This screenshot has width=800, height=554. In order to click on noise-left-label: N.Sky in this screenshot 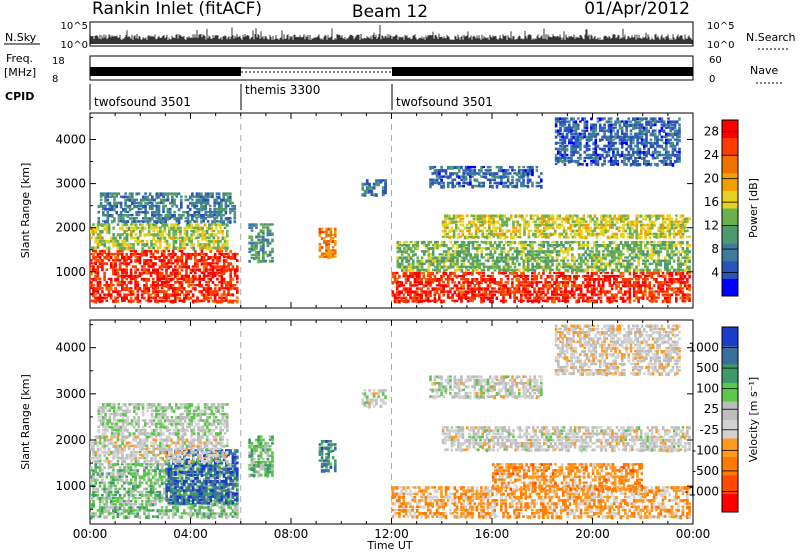, I will do `click(21, 37)`.